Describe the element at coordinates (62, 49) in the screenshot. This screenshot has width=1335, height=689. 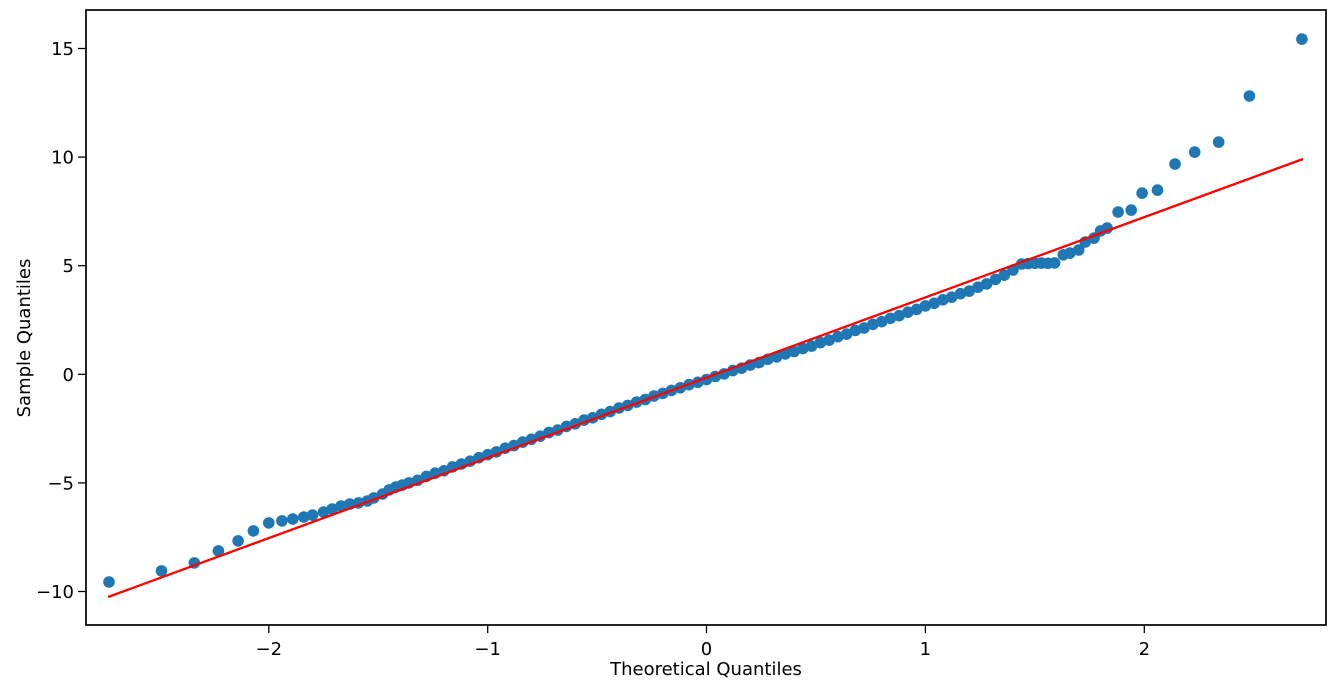
I see `y-tick-label: 15` at that location.